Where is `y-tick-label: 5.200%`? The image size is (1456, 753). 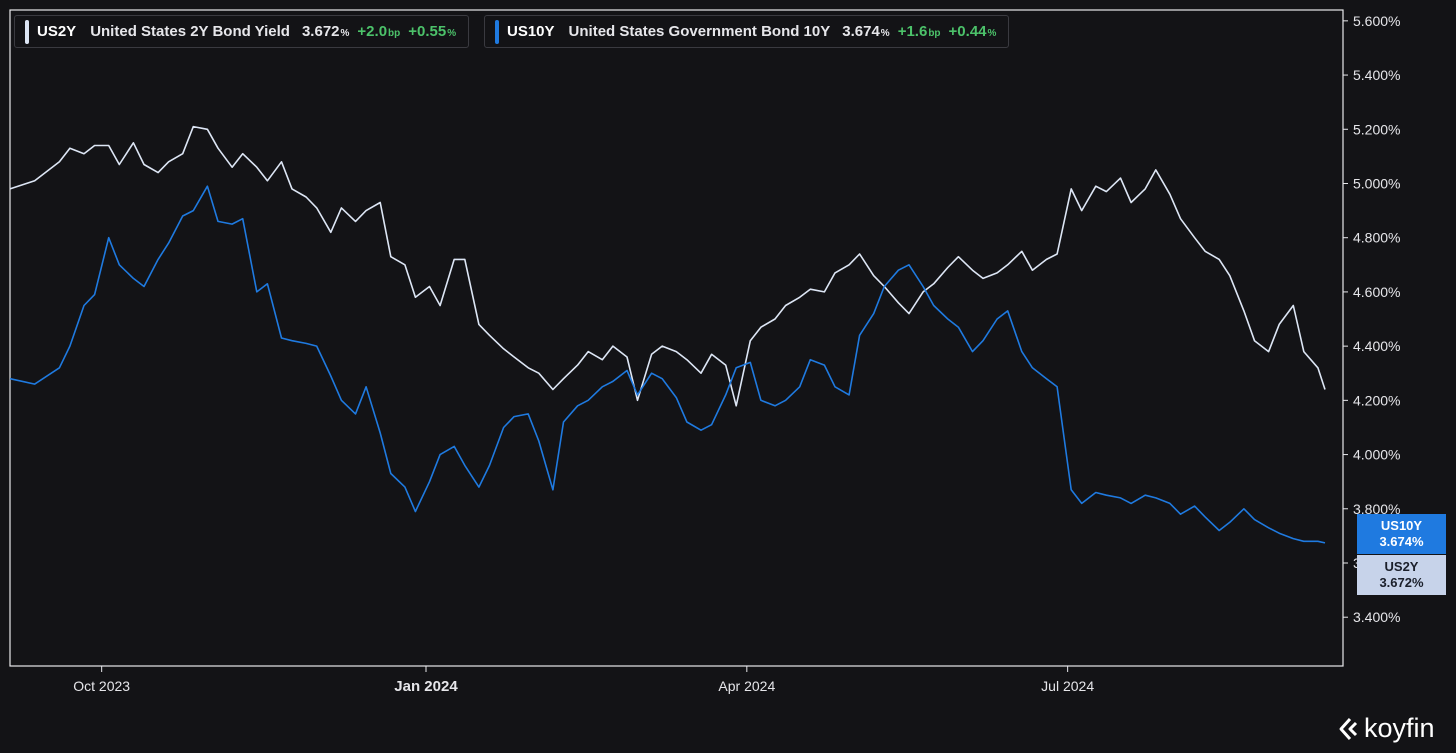 y-tick-label: 5.200% is located at coordinates (1376, 129).